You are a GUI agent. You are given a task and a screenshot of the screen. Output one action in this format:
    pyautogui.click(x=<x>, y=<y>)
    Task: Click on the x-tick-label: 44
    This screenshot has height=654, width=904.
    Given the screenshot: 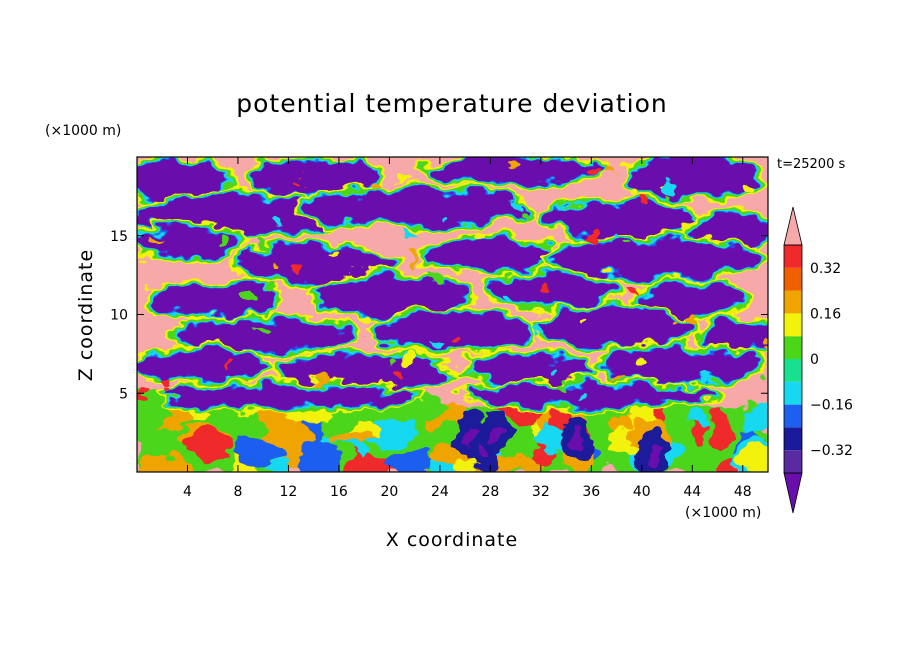 What is the action you would take?
    pyautogui.click(x=692, y=492)
    